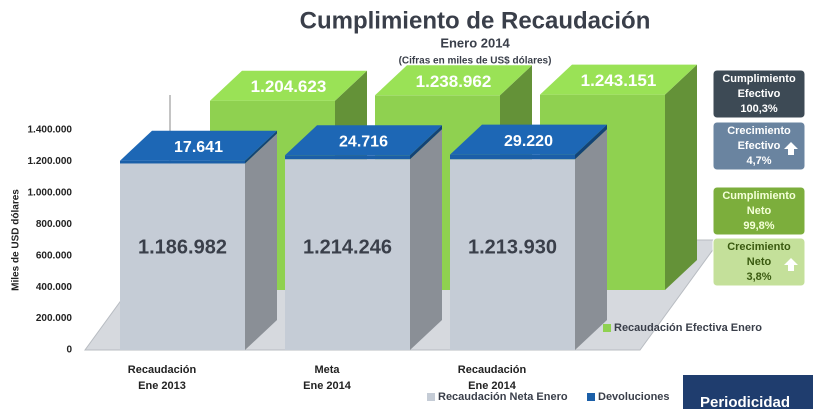  I want to click on chart-subtitle: Enero 2014, so click(475, 42).